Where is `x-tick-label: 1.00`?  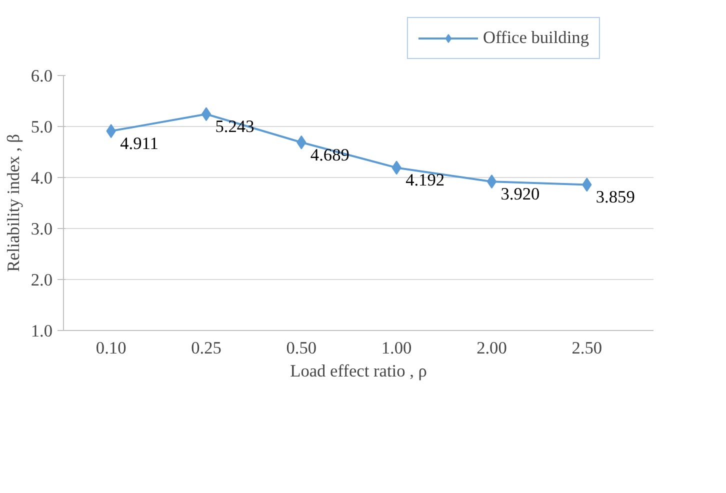
x-tick-label: 1.00 is located at coordinates (396, 348).